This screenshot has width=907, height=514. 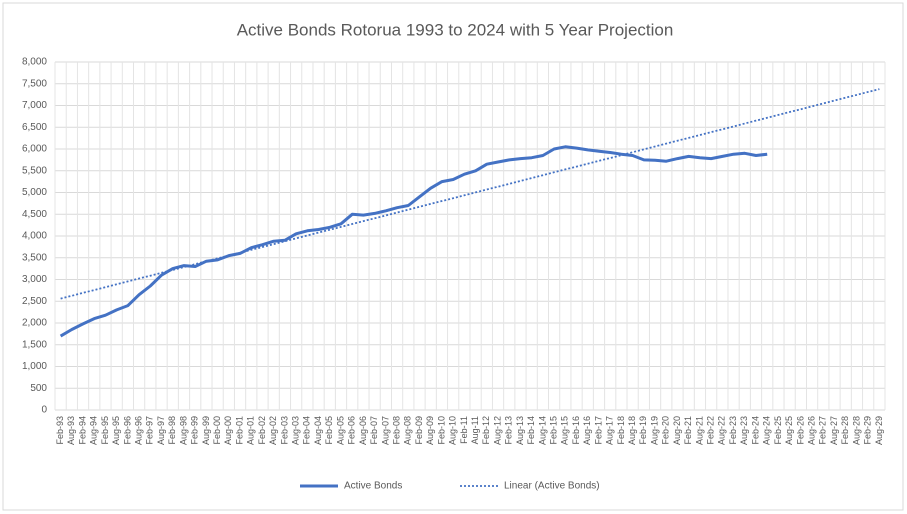 I want to click on y-tick-label: 1,500, so click(x=34, y=344).